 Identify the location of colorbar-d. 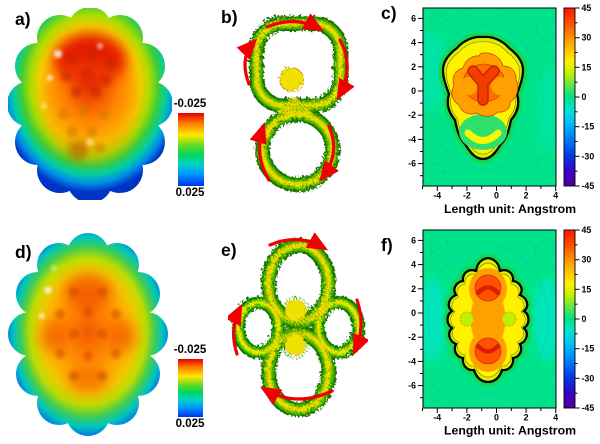
(190, 388).